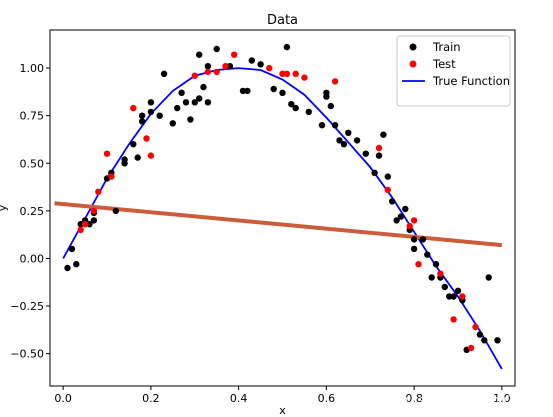 Image resolution: width=553 pixels, height=417 pixels. Describe the element at coordinates (278, 224) in the screenshot. I see `regression-line` at that location.